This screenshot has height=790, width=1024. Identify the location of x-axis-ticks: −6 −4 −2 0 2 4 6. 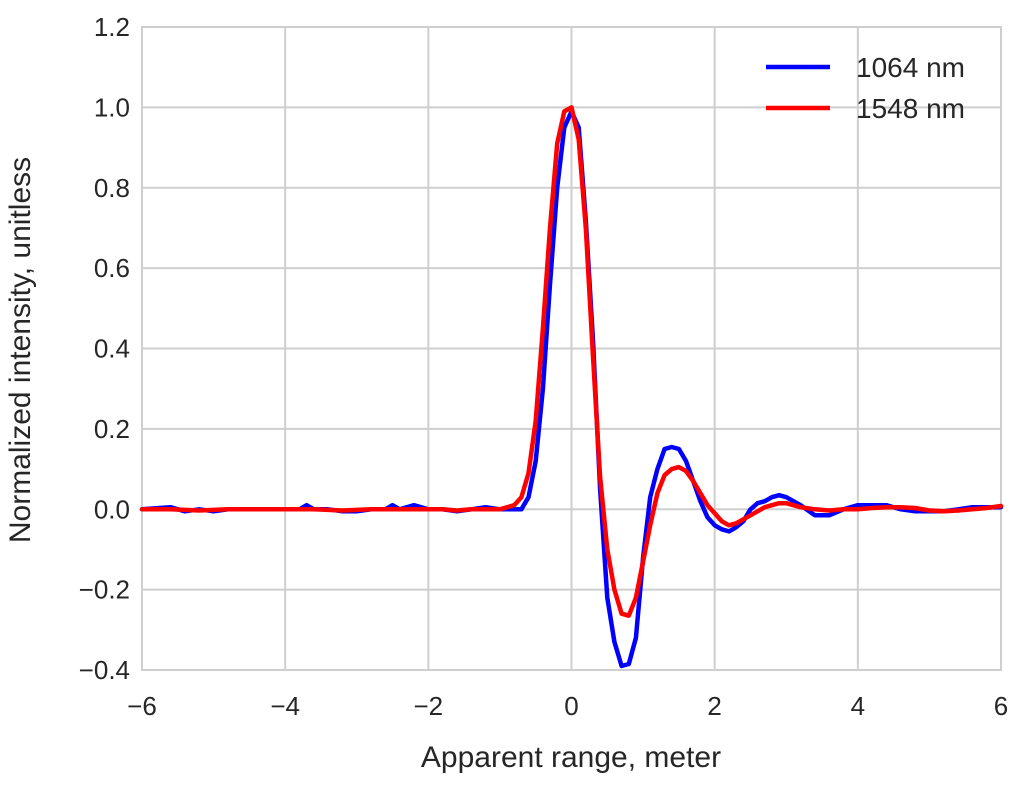
(567, 706).